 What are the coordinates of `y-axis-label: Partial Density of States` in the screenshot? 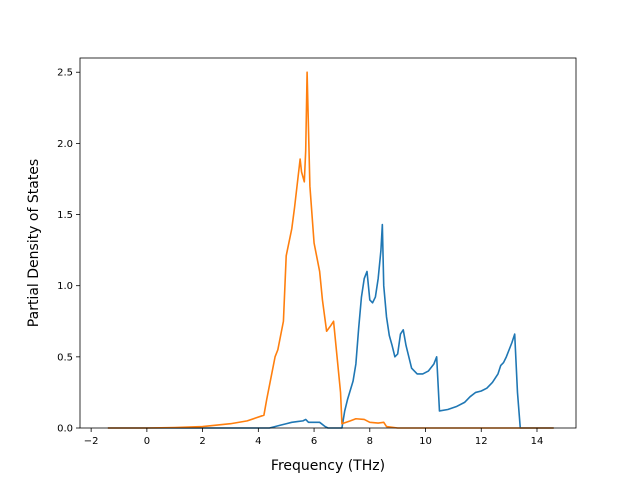 It's located at (34, 243).